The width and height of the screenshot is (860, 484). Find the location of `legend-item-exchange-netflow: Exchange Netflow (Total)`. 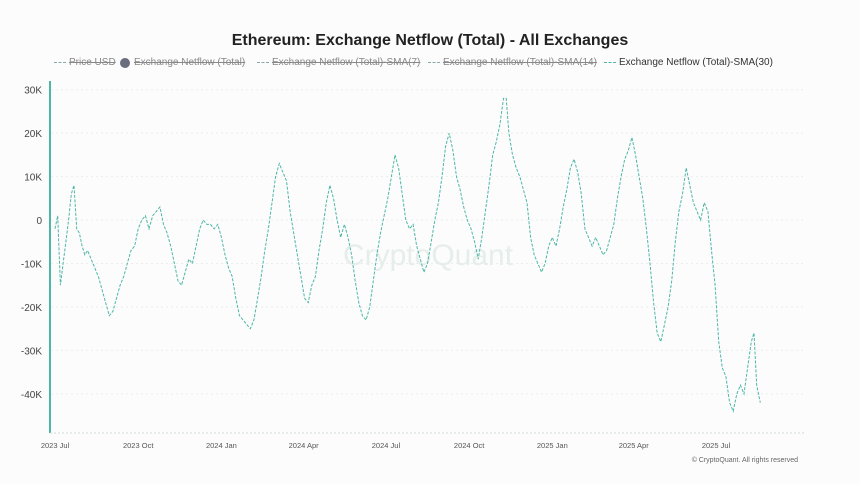

legend-item-exchange-netflow: Exchange Netflow (Total) is located at coordinates (182, 62).